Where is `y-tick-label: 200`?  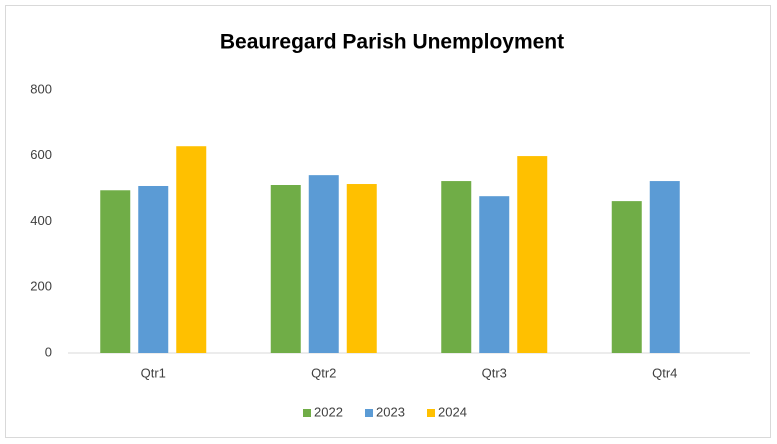
y-tick-label: 200 is located at coordinates (41, 286).